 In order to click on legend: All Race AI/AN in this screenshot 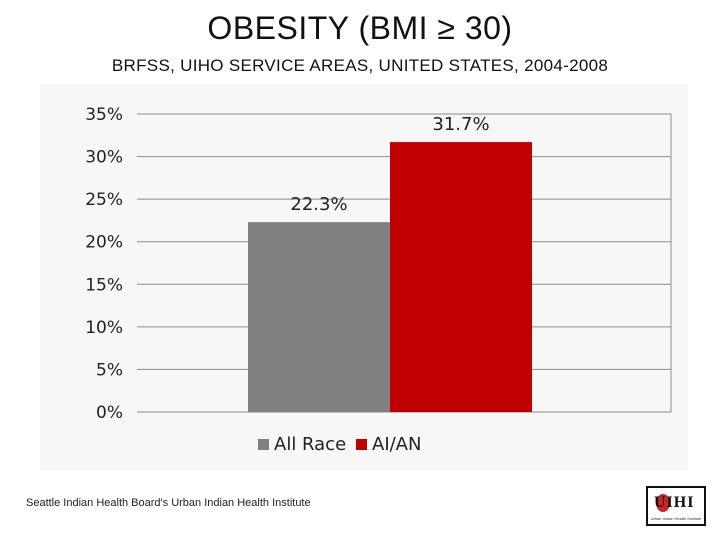, I will do `click(339, 444)`.